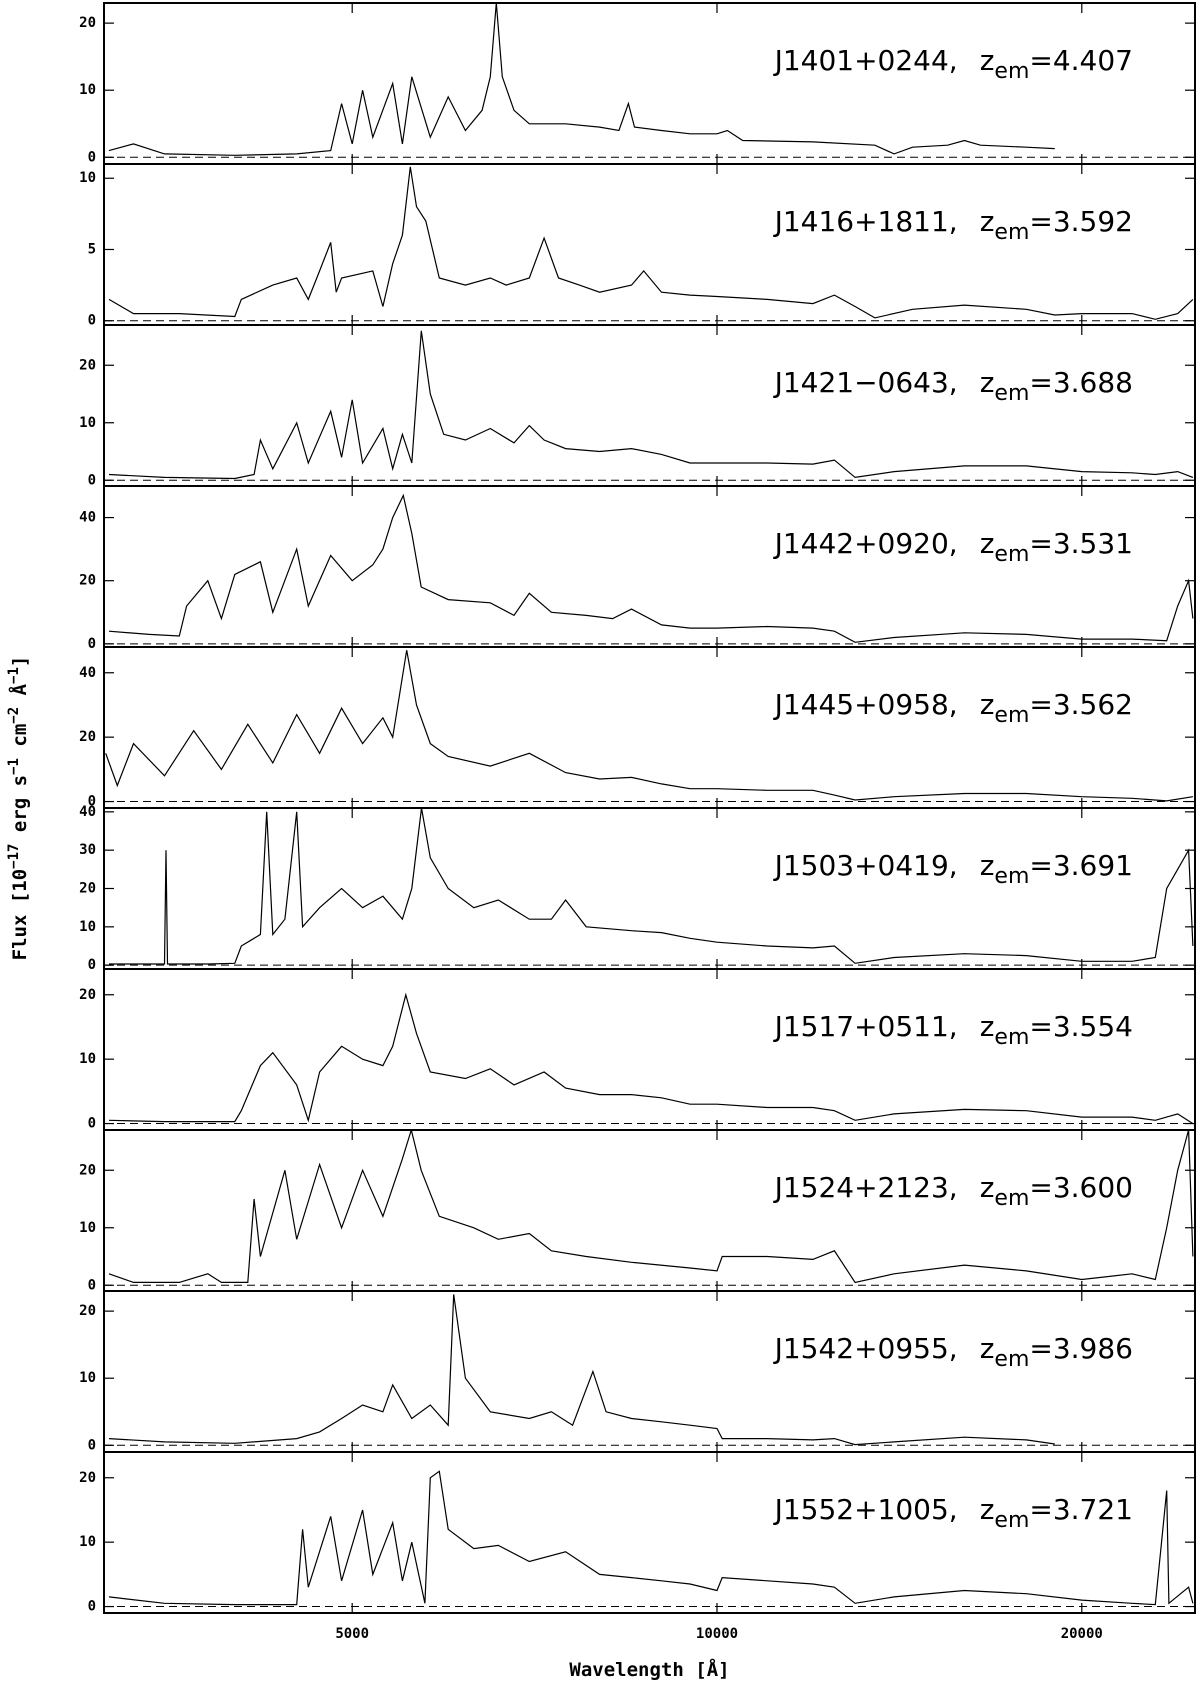 The height and width of the screenshot is (1687, 1200). Describe the element at coordinates (87, 850) in the screenshot. I see `y-tick-label: 30` at that location.